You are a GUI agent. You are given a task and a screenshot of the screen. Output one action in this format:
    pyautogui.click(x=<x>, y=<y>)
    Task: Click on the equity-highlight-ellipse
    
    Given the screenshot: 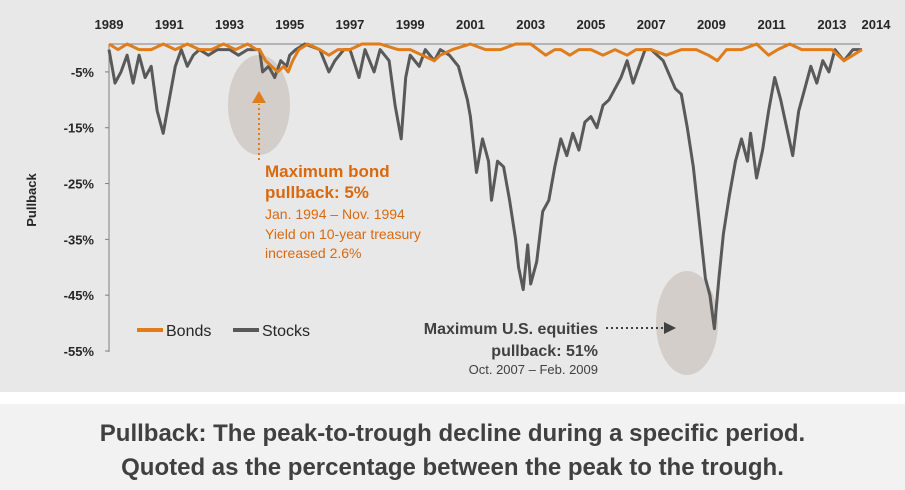 What is the action you would take?
    pyautogui.click(x=687, y=323)
    